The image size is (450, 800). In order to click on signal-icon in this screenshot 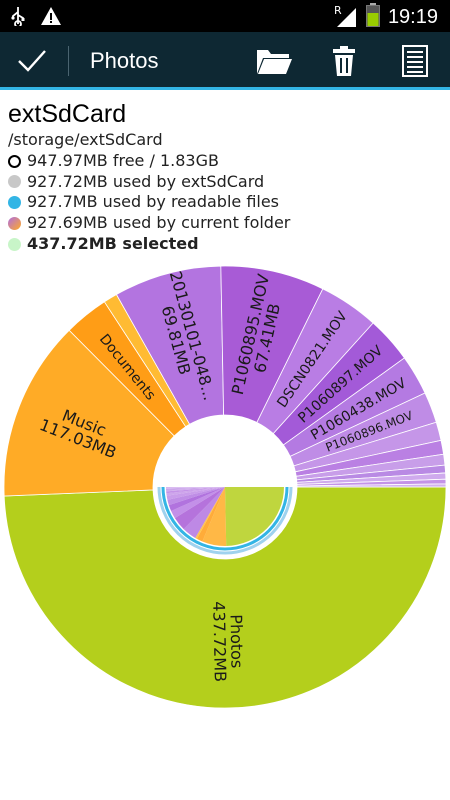, I will do `click(346, 17)`.